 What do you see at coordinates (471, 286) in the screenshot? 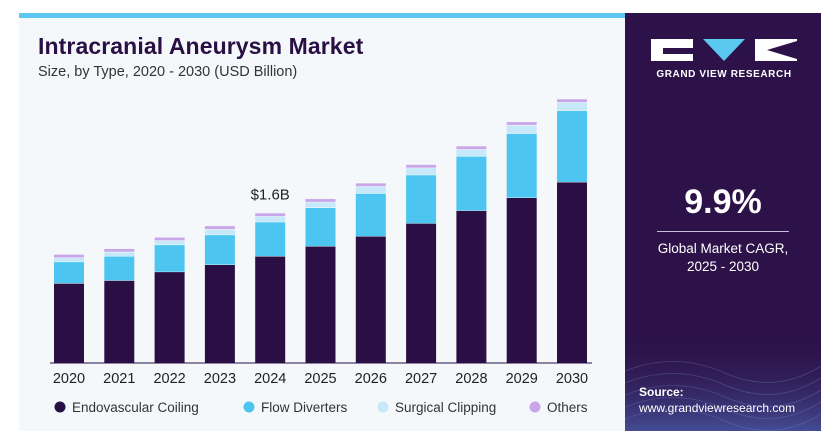
I see `bar-endovascular-coiling-2028` at bounding box center [471, 286].